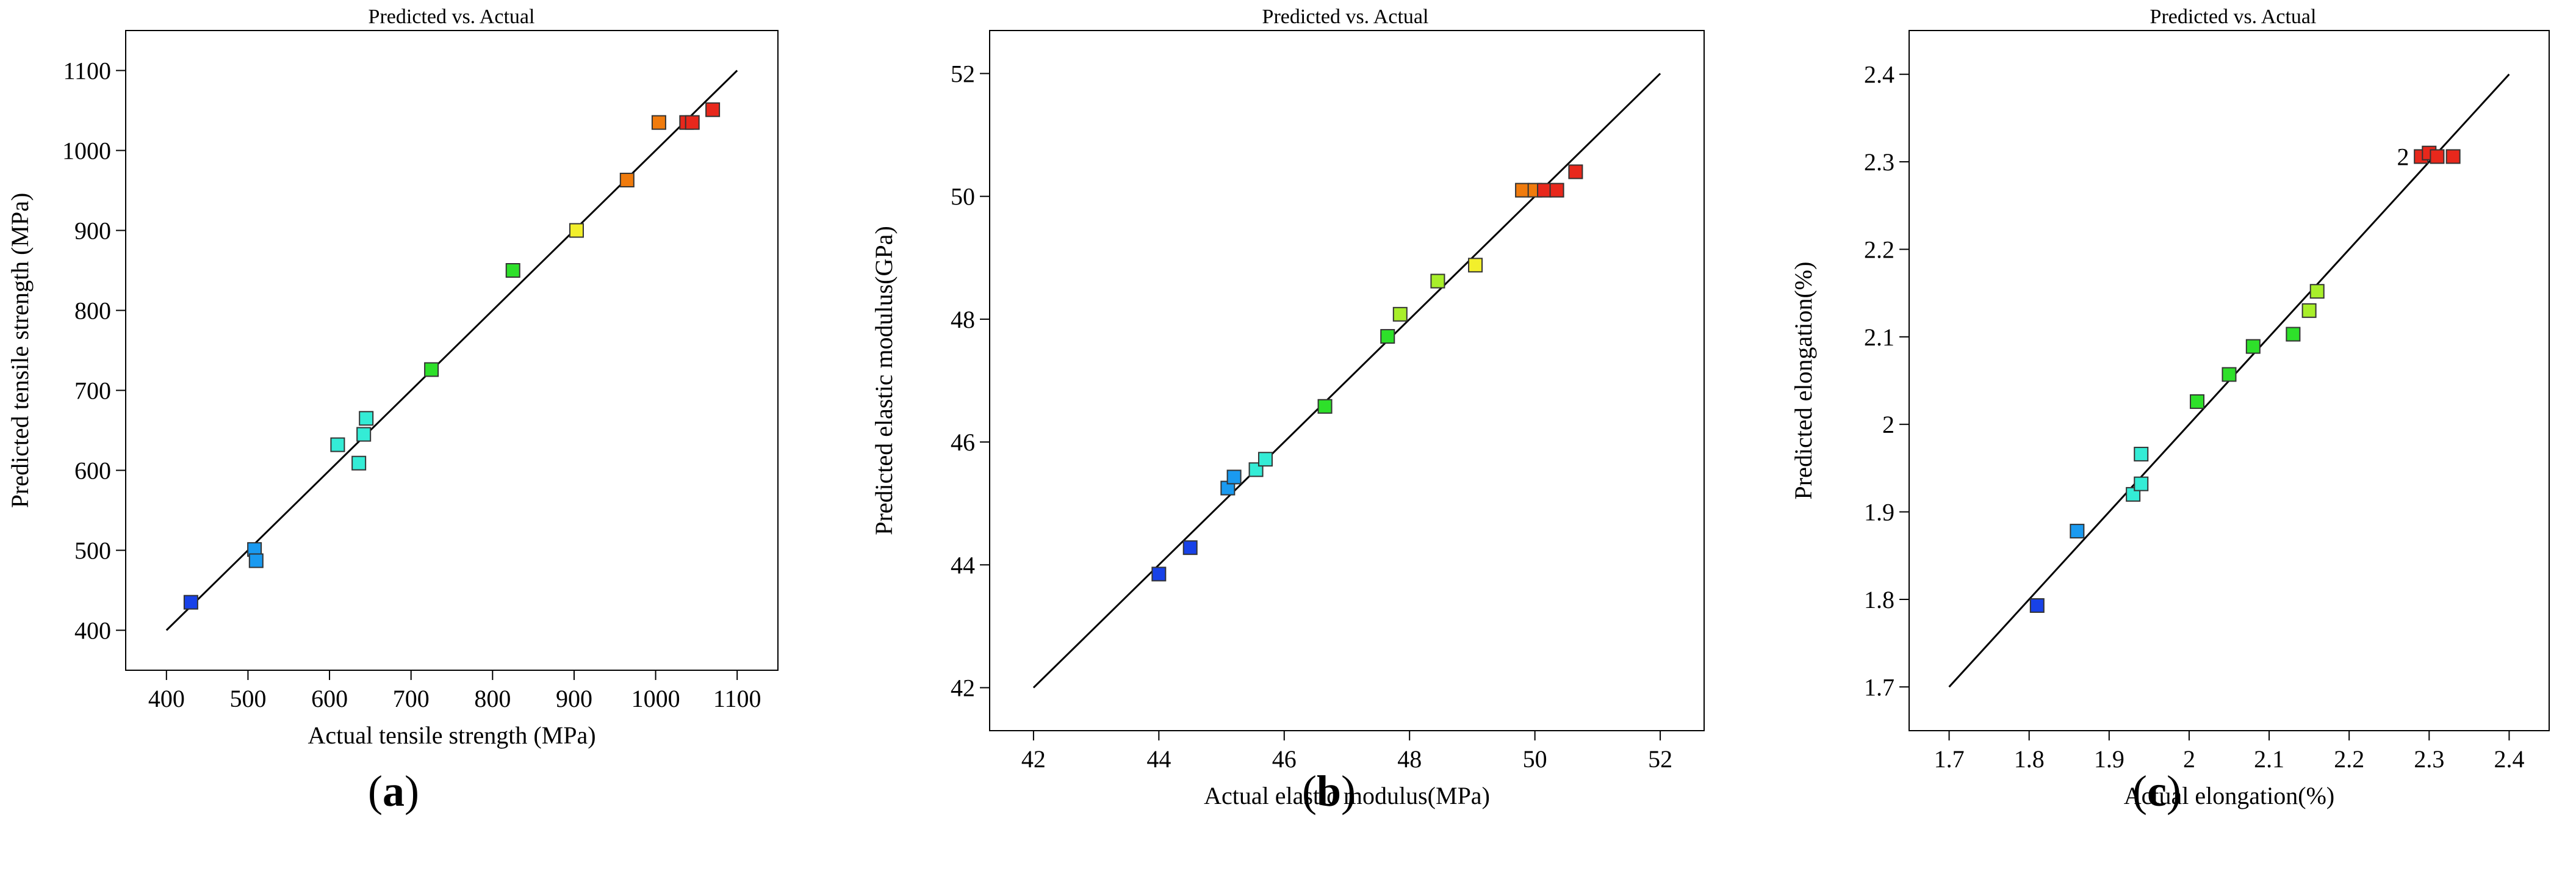 The width and height of the screenshot is (2576, 879). I want to click on x-tick-label: 500, so click(247, 698).